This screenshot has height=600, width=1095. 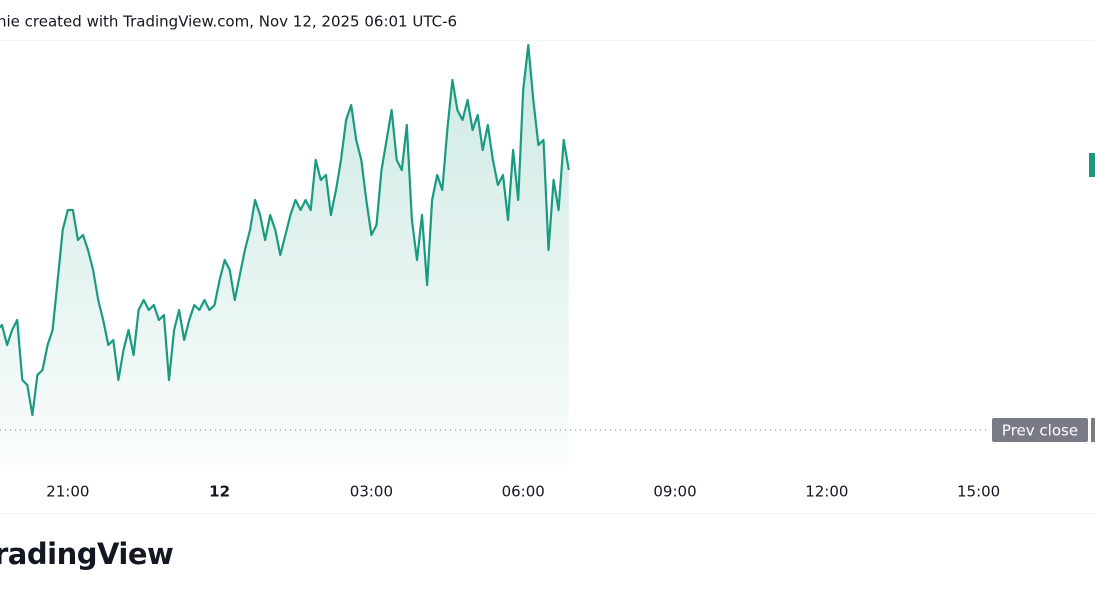 I want to click on prev-close-label: Prev close, so click(x=1040, y=431).